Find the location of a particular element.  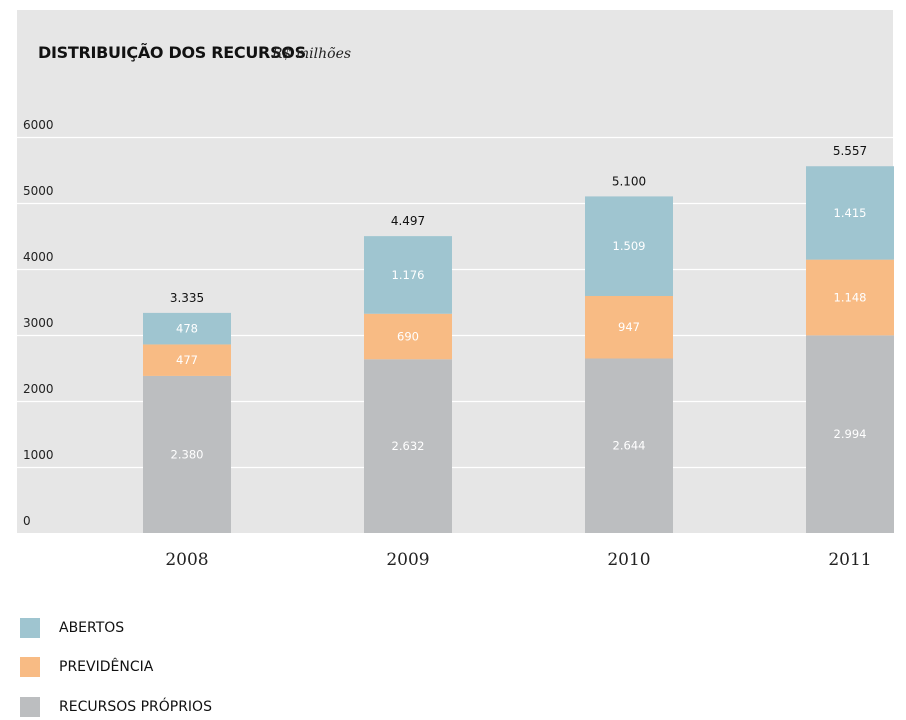

total-label-2009: 4.497 is located at coordinates (408, 221).